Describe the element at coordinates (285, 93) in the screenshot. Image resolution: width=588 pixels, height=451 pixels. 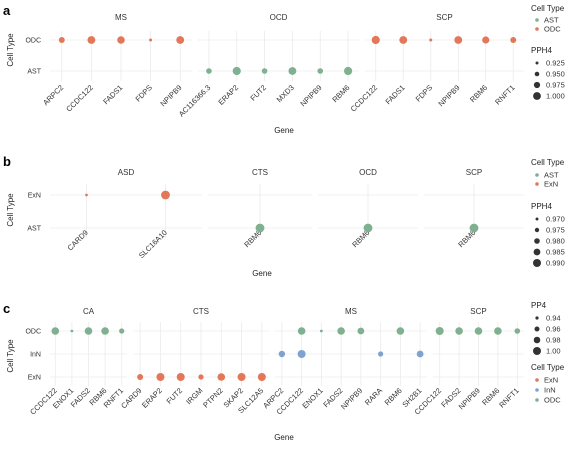
I see `panel-a-xtick-mxd3: MXD3` at that location.